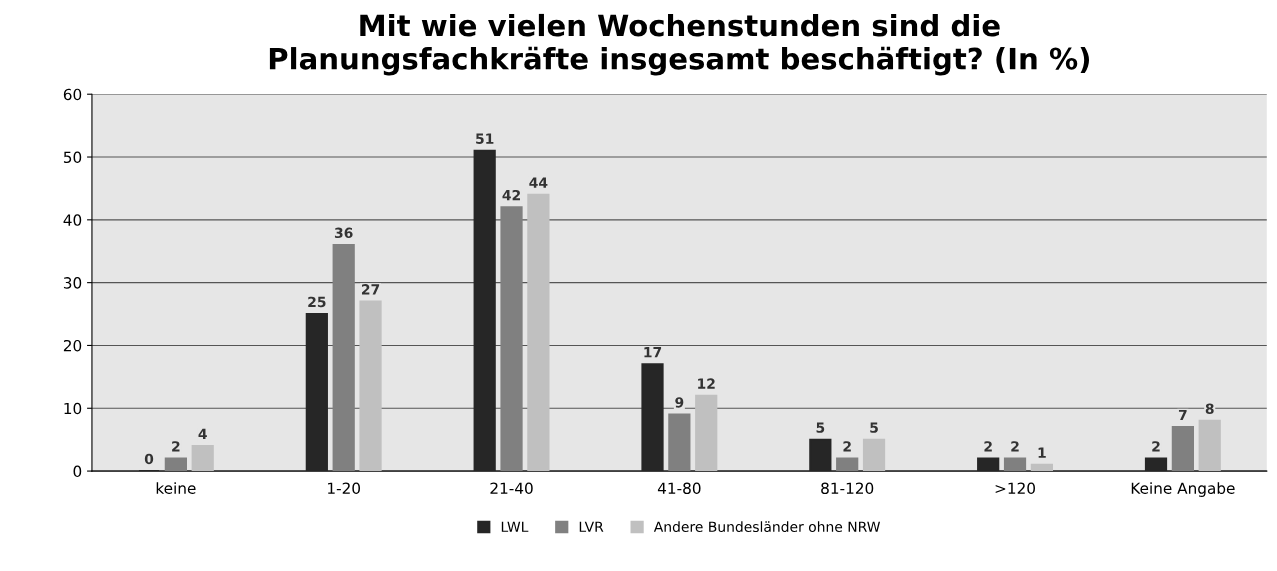 The image size is (1277, 571). What do you see at coordinates (511, 195) in the screenshot?
I see `data-label: 42` at bounding box center [511, 195].